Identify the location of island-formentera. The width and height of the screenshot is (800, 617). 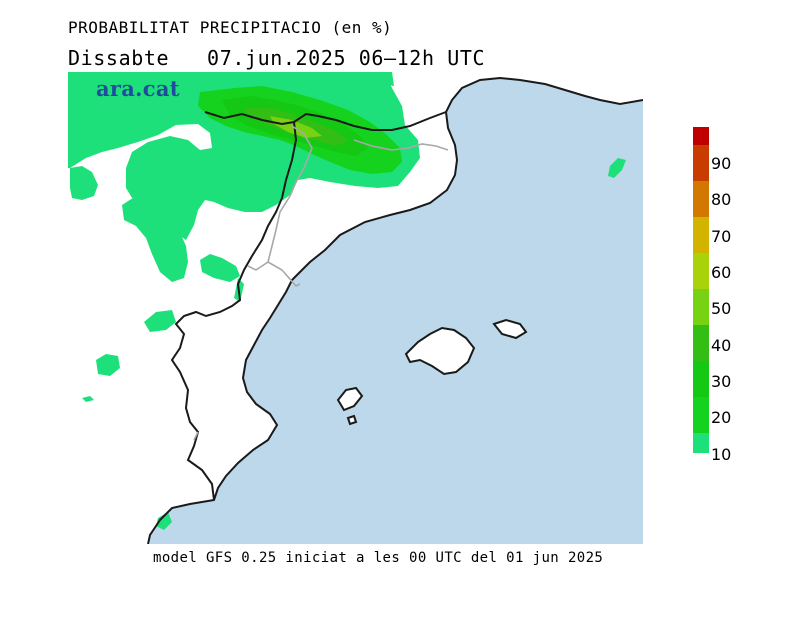
(352, 420).